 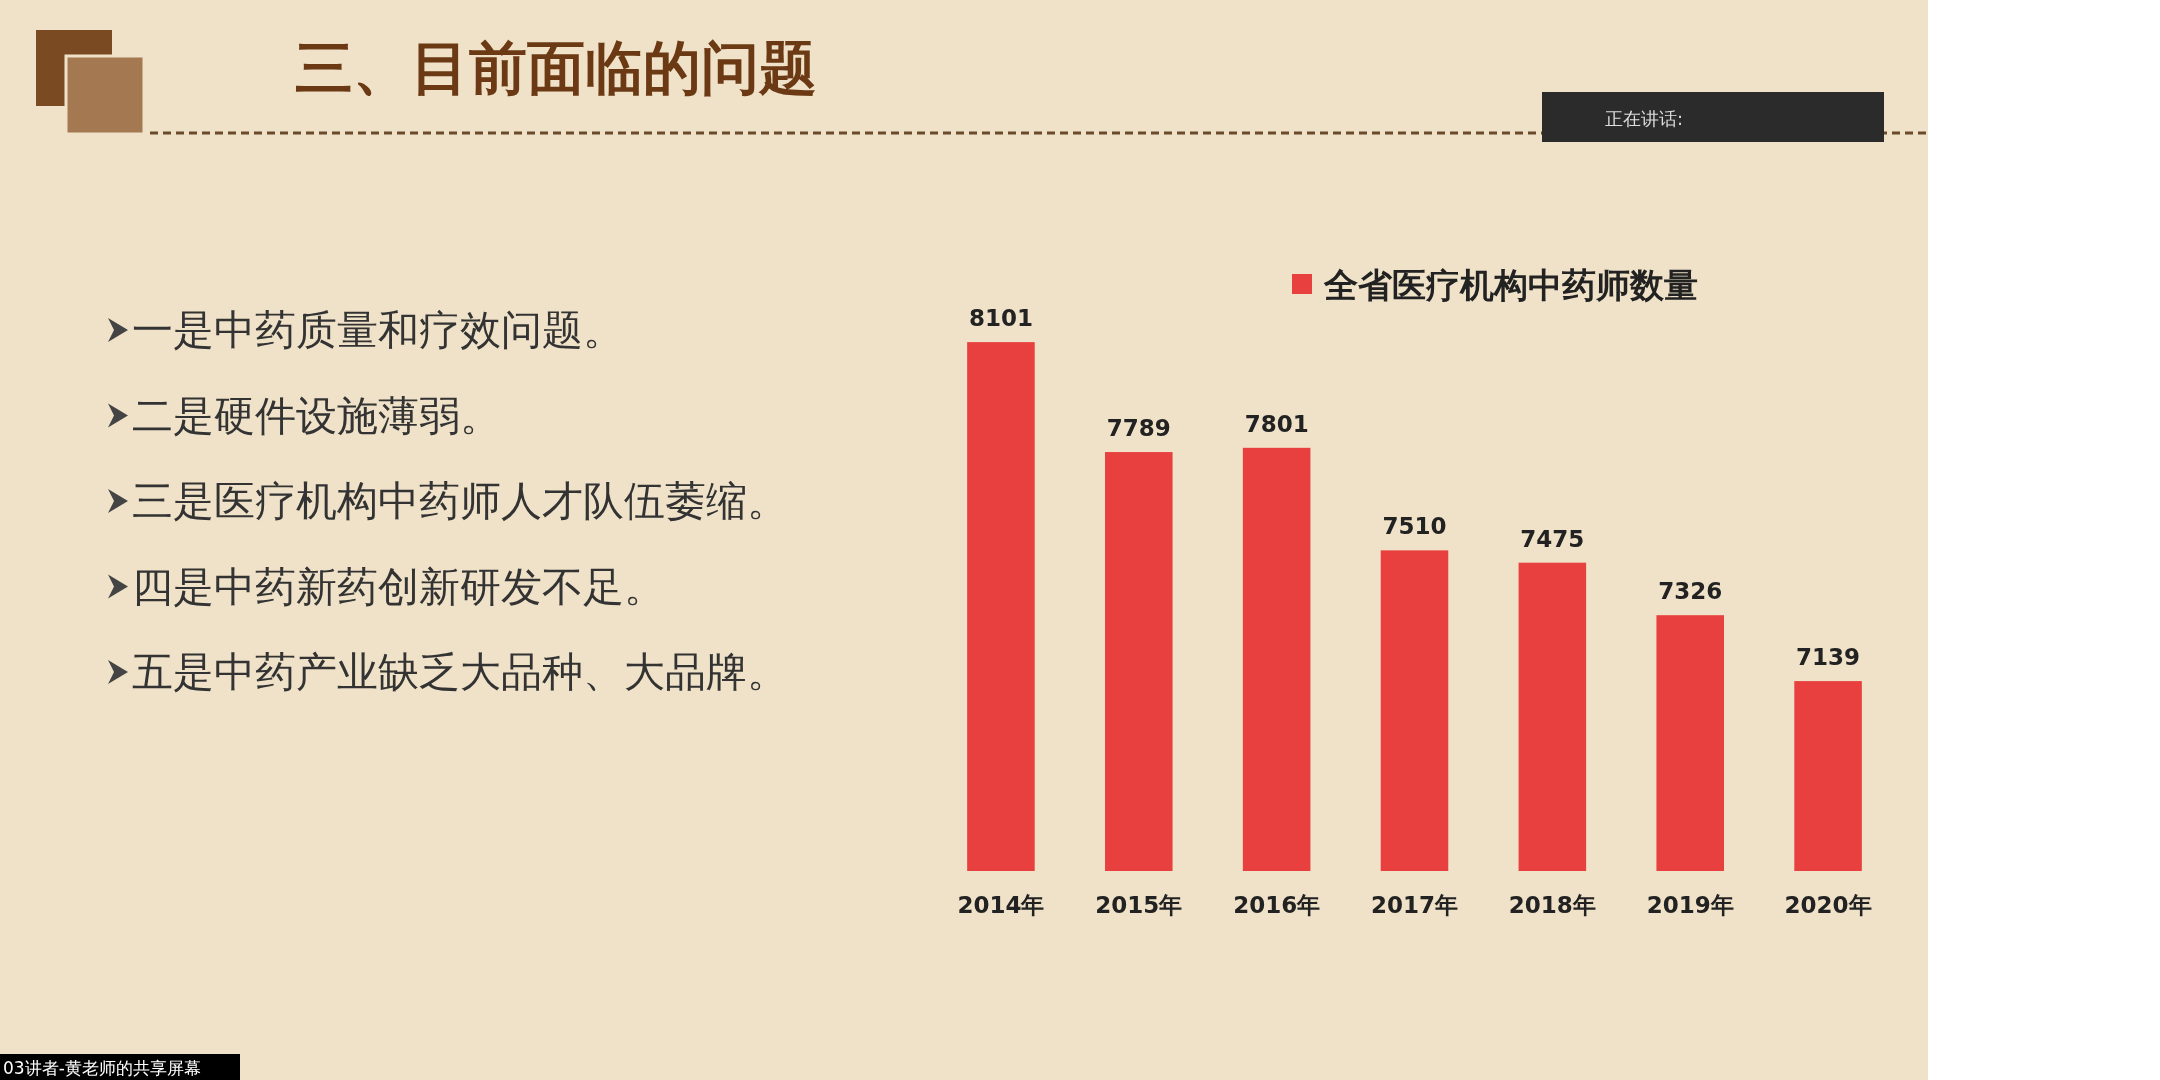 I want to click on data-label: 7326, so click(x=1690, y=591).